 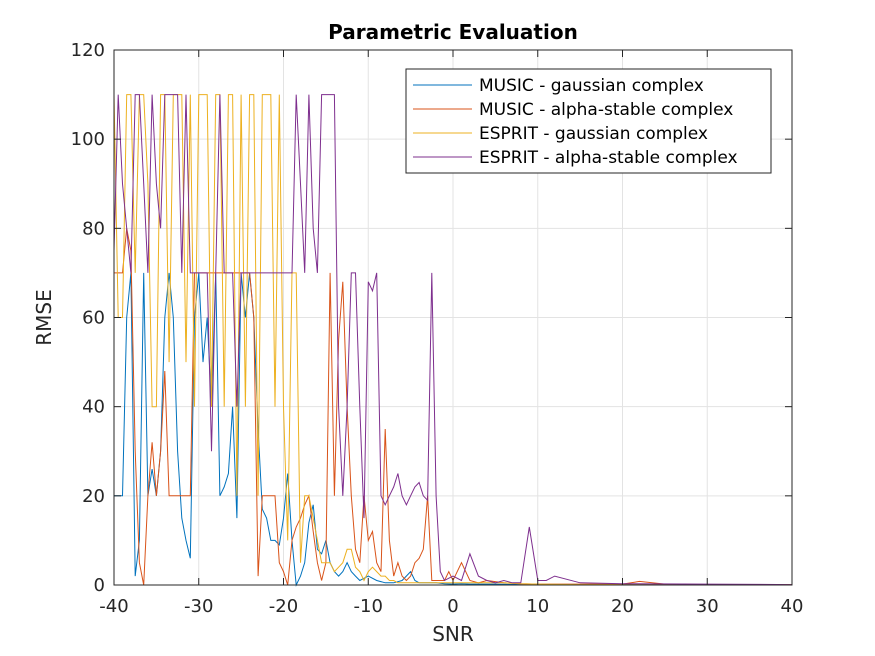 What do you see at coordinates (88, 50) in the screenshot?
I see `y-tick-label: 120` at bounding box center [88, 50].